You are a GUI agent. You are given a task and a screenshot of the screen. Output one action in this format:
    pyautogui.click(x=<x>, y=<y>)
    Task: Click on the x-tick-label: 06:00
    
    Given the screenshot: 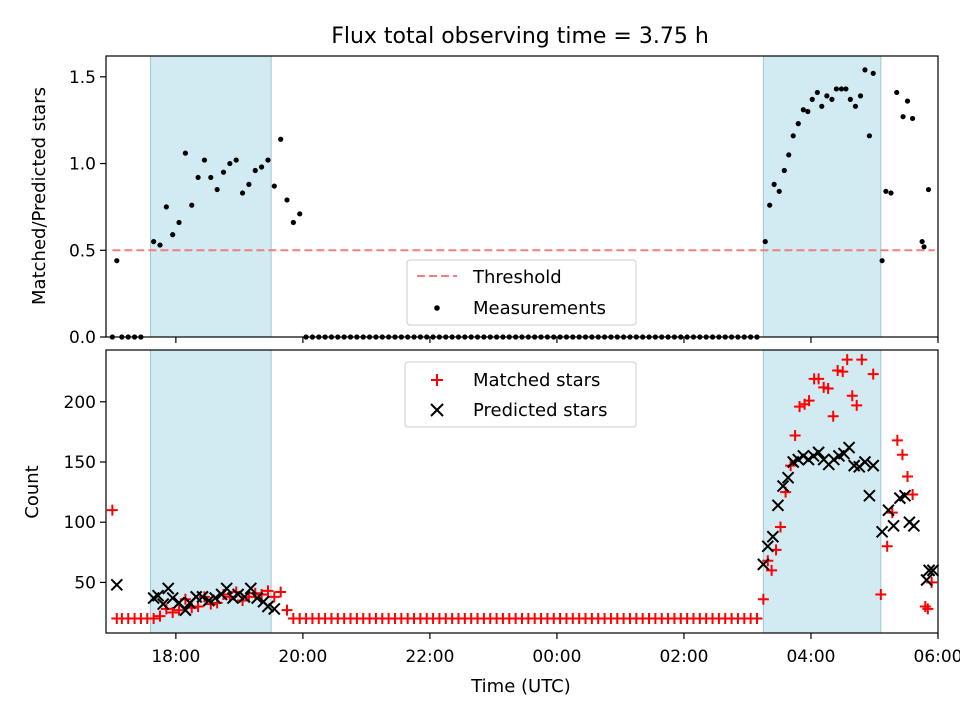 What is the action you would take?
    pyautogui.click(x=937, y=657)
    